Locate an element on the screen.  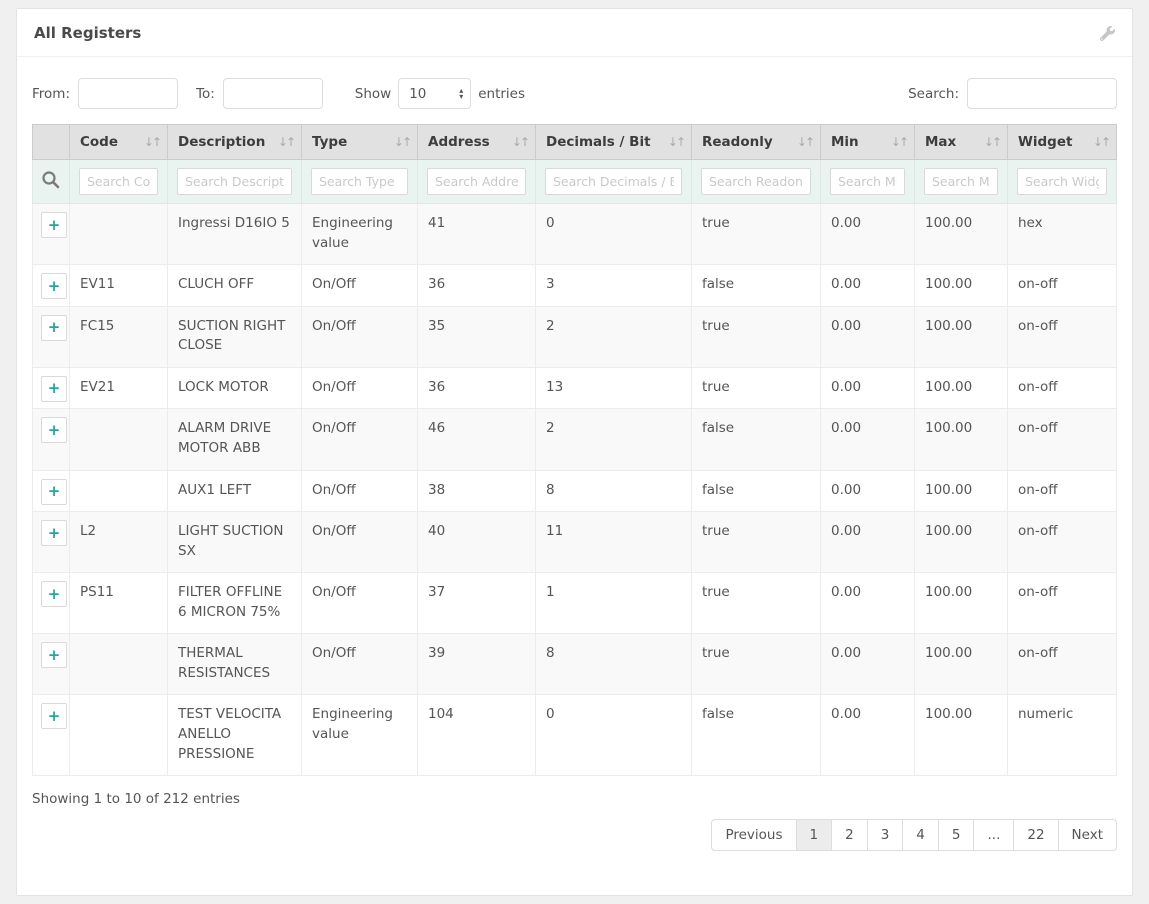
to-input is located at coordinates (272, 93).